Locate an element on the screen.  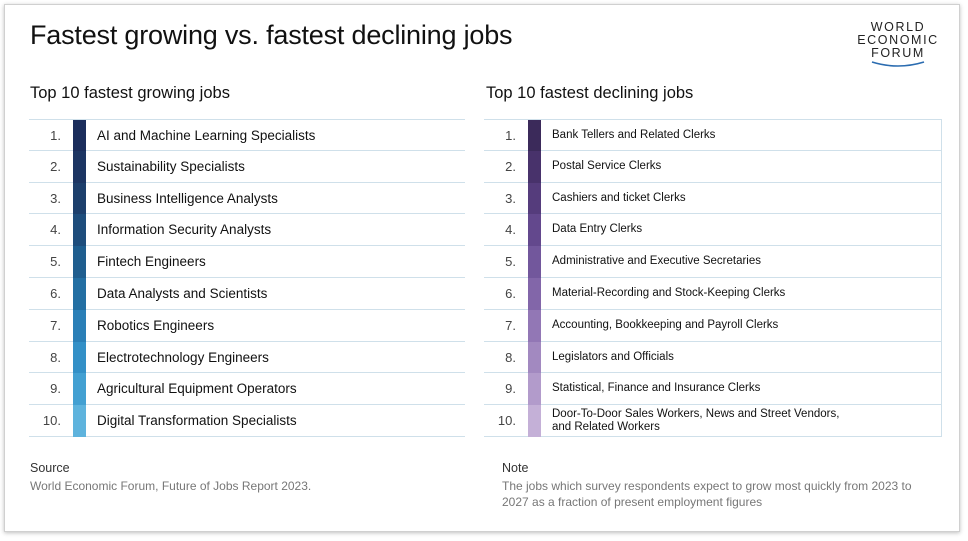
note-heading: Note is located at coordinates (515, 468).